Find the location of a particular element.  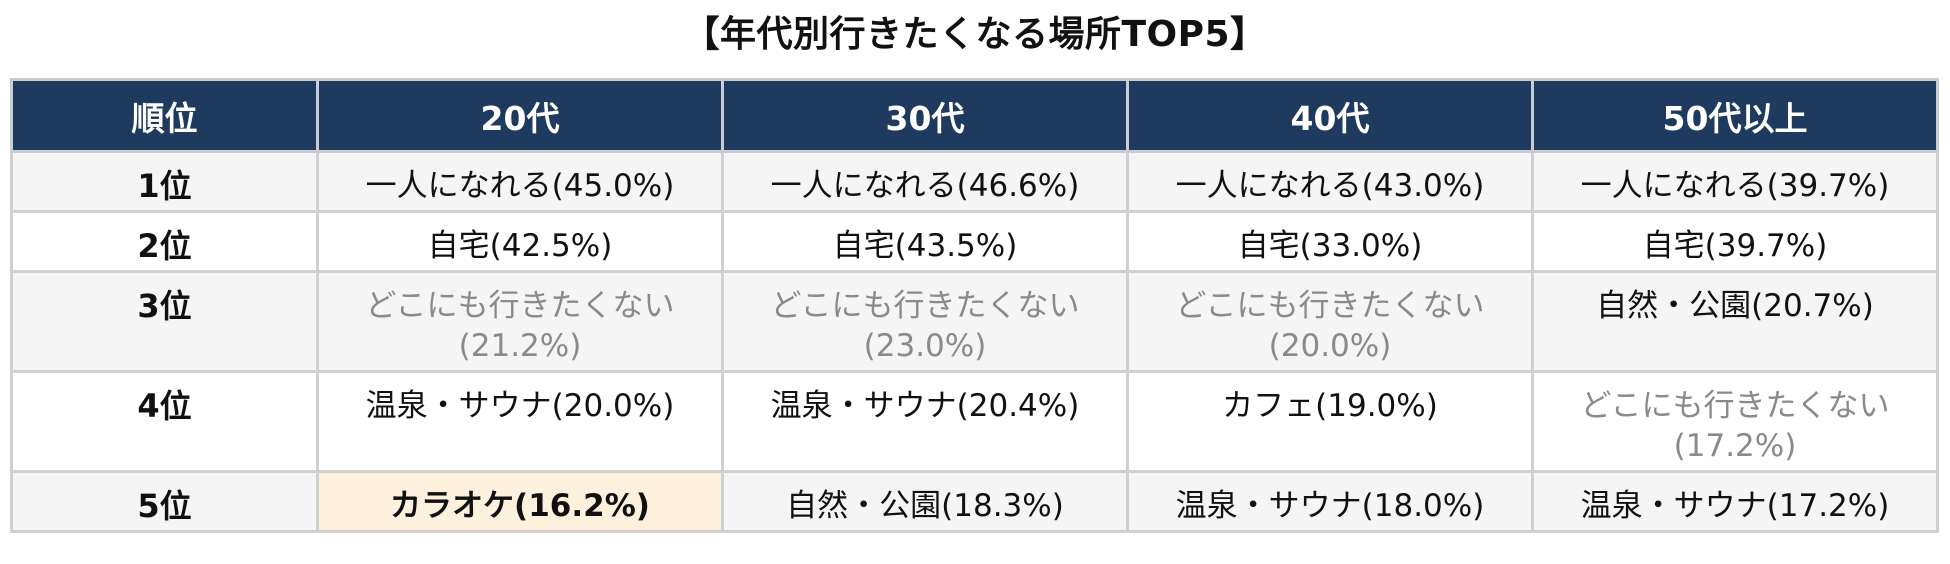

table-cell: どこにも行きたくない (21.2%) is located at coordinates (520, 321).